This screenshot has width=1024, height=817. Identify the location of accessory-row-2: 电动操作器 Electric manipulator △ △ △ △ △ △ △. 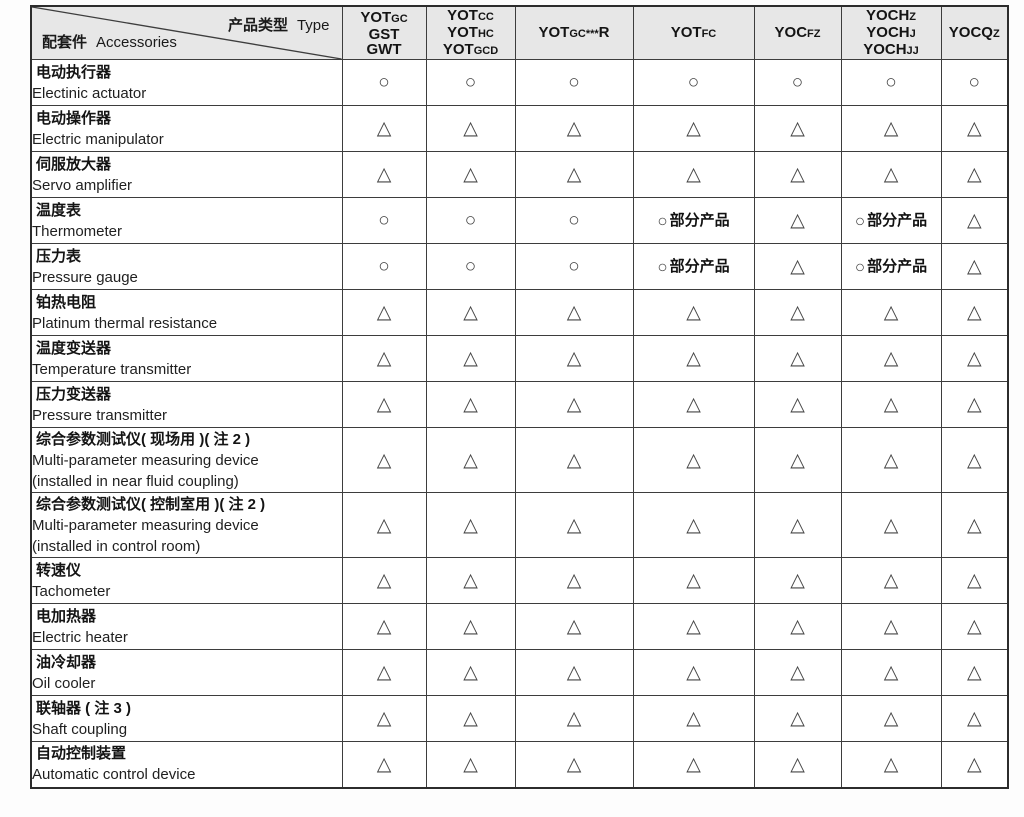
(519, 128).